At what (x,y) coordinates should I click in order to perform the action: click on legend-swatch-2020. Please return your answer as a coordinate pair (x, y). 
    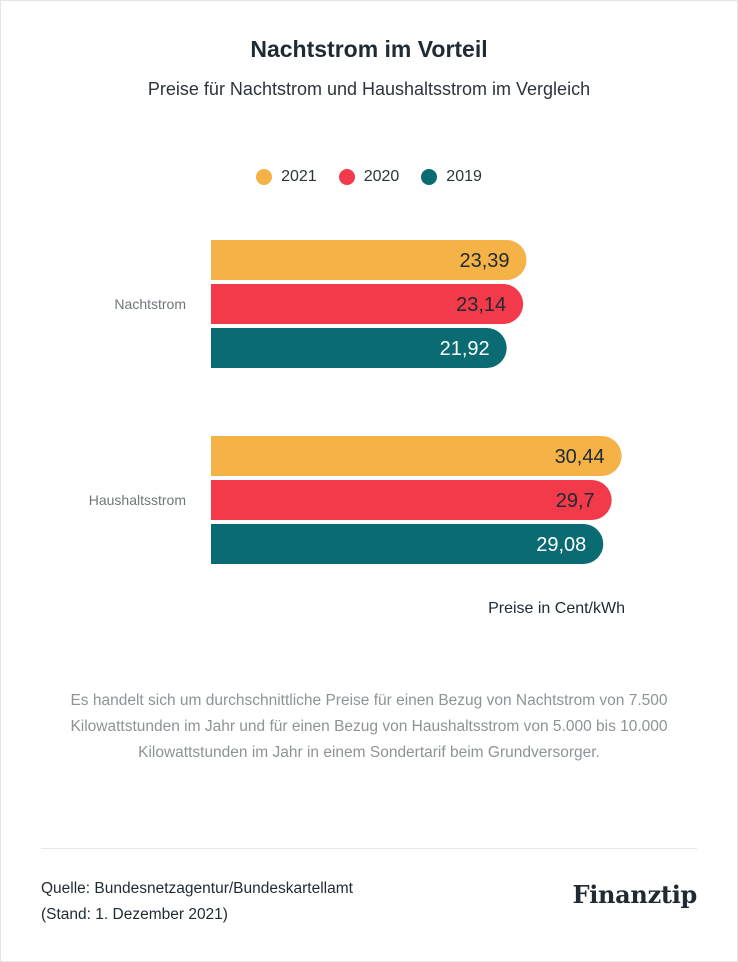
    Looking at the image, I should click on (346, 177).